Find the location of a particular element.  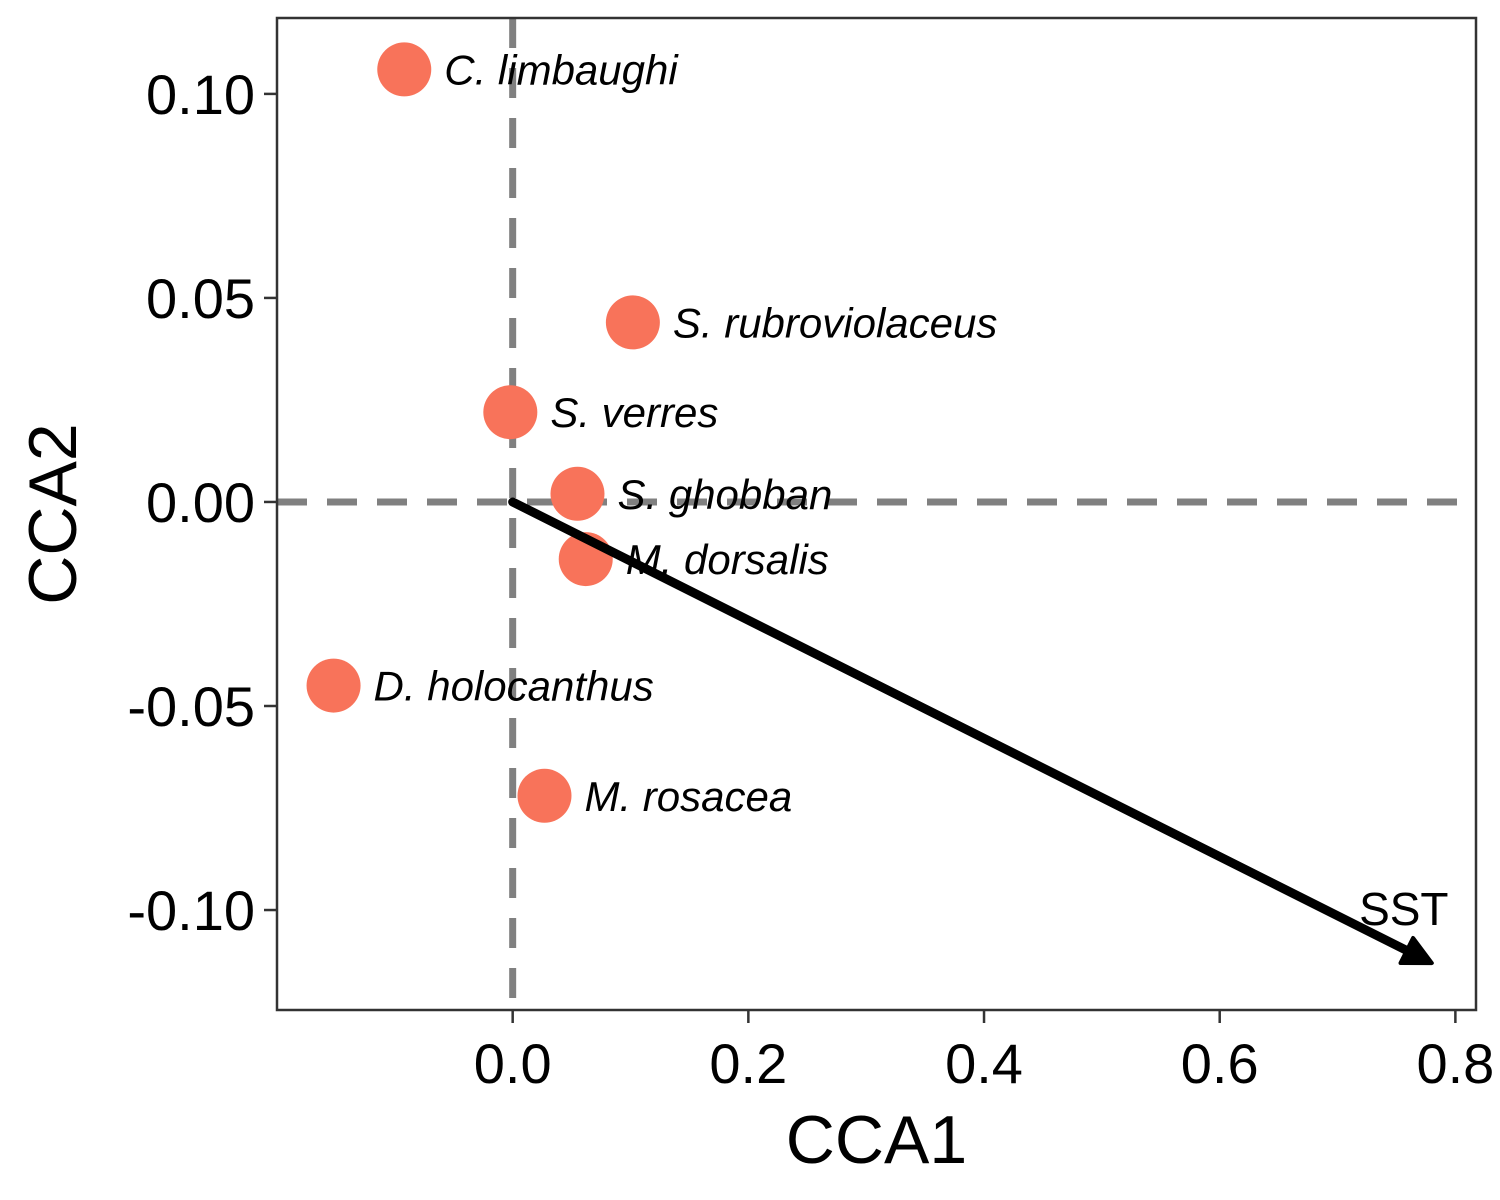

y-tick-label: 0.05 is located at coordinates (200, 298).